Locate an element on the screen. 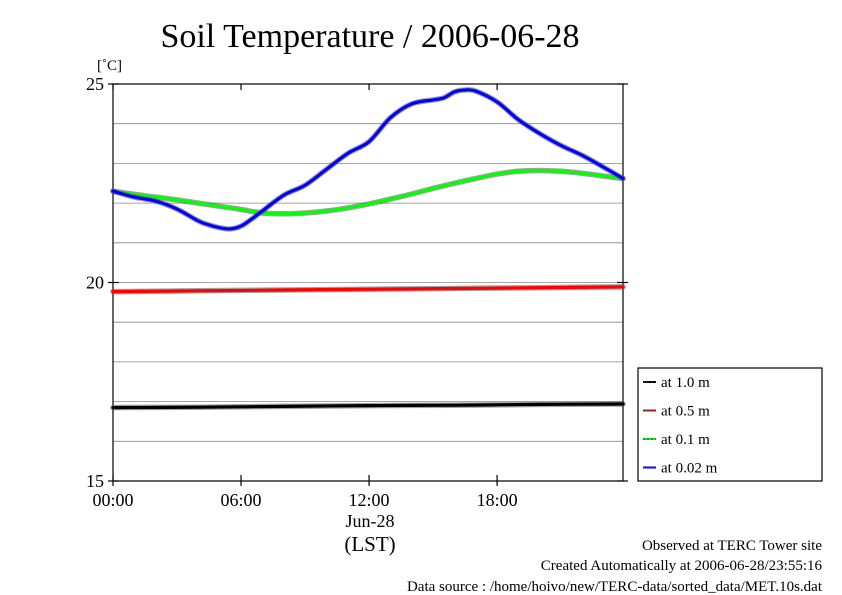  series-at-0-02-m is located at coordinates (368, 159).